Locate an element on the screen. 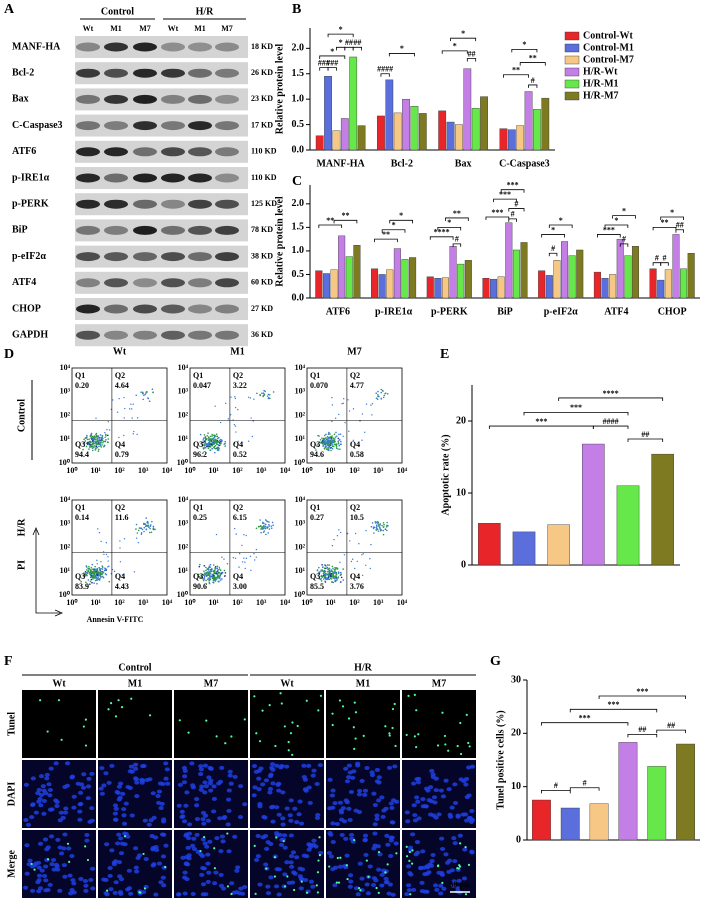 This screenshot has width=708, height=899. x-tick-label: MANF-HA is located at coordinates (340, 163).